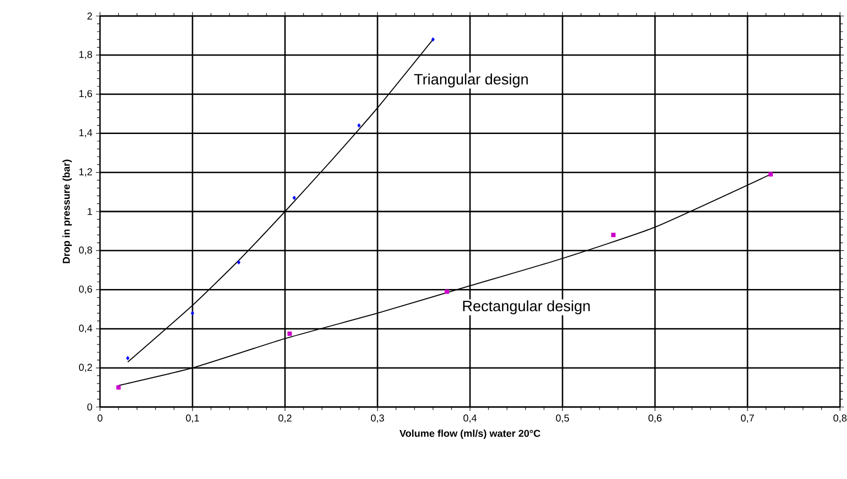  Describe the element at coordinates (470, 434) in the screenshot. I see `x-axis-title: Volume flow (ml/s) water 20°C` at that location.